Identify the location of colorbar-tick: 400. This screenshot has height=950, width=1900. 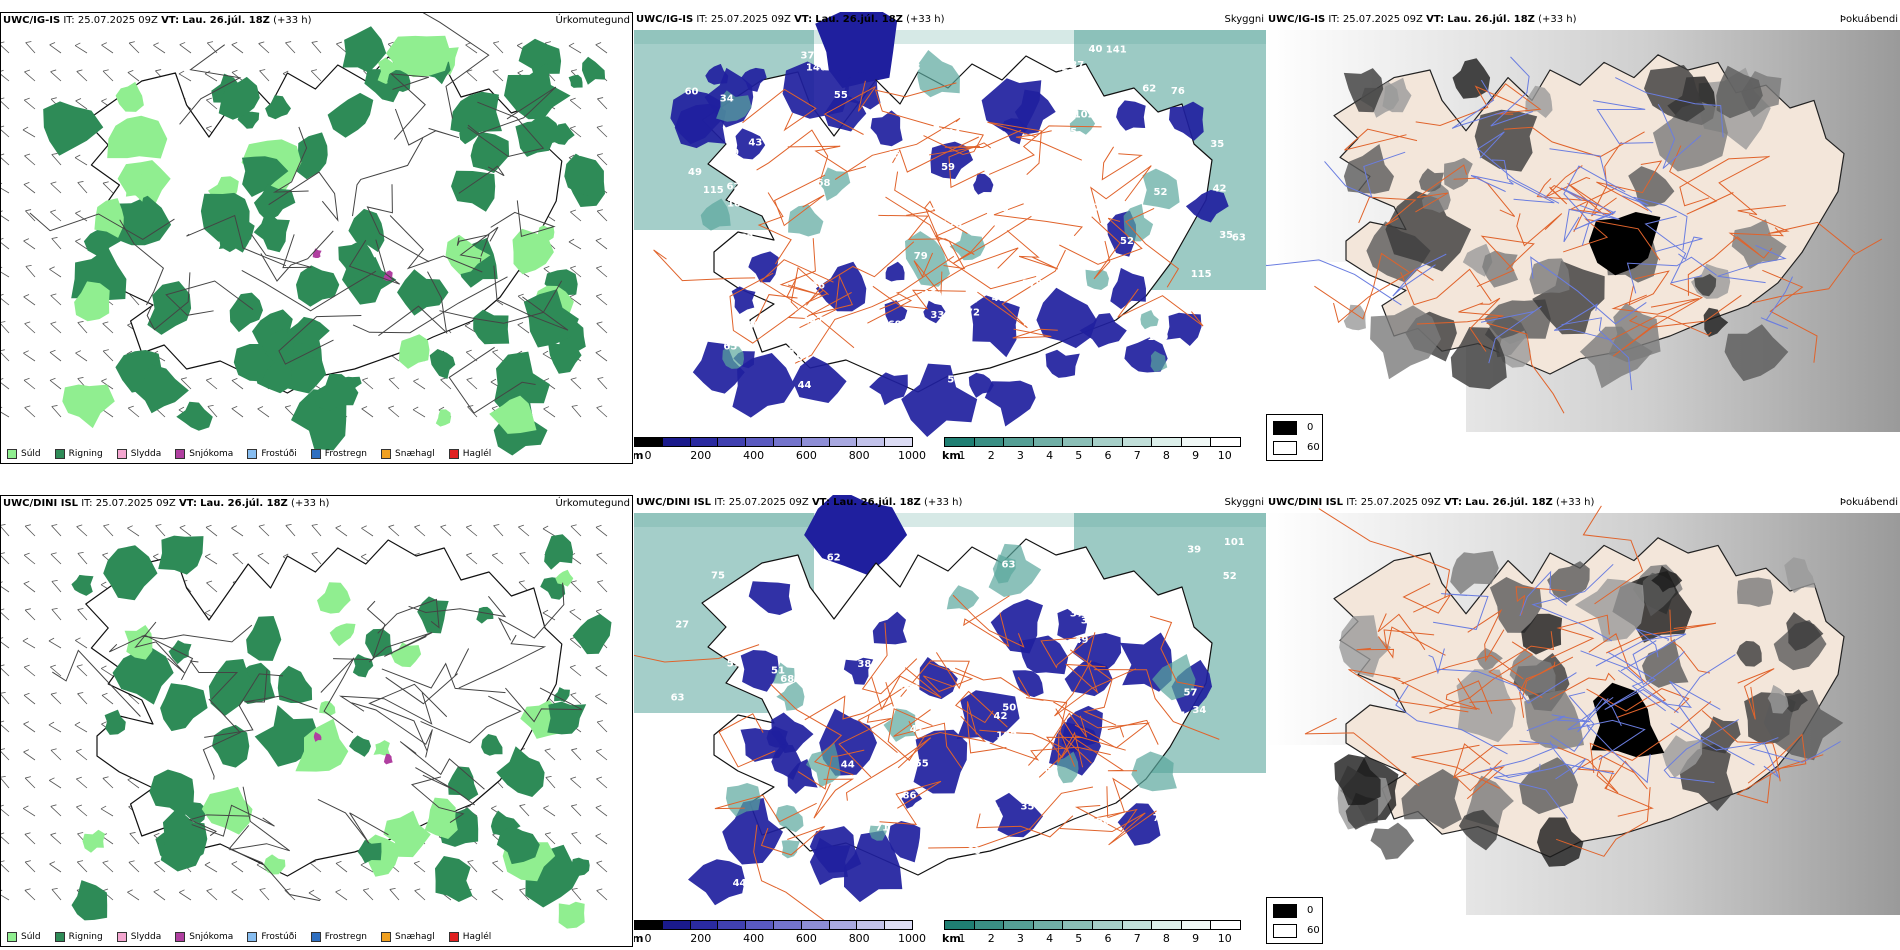
(754, 455).